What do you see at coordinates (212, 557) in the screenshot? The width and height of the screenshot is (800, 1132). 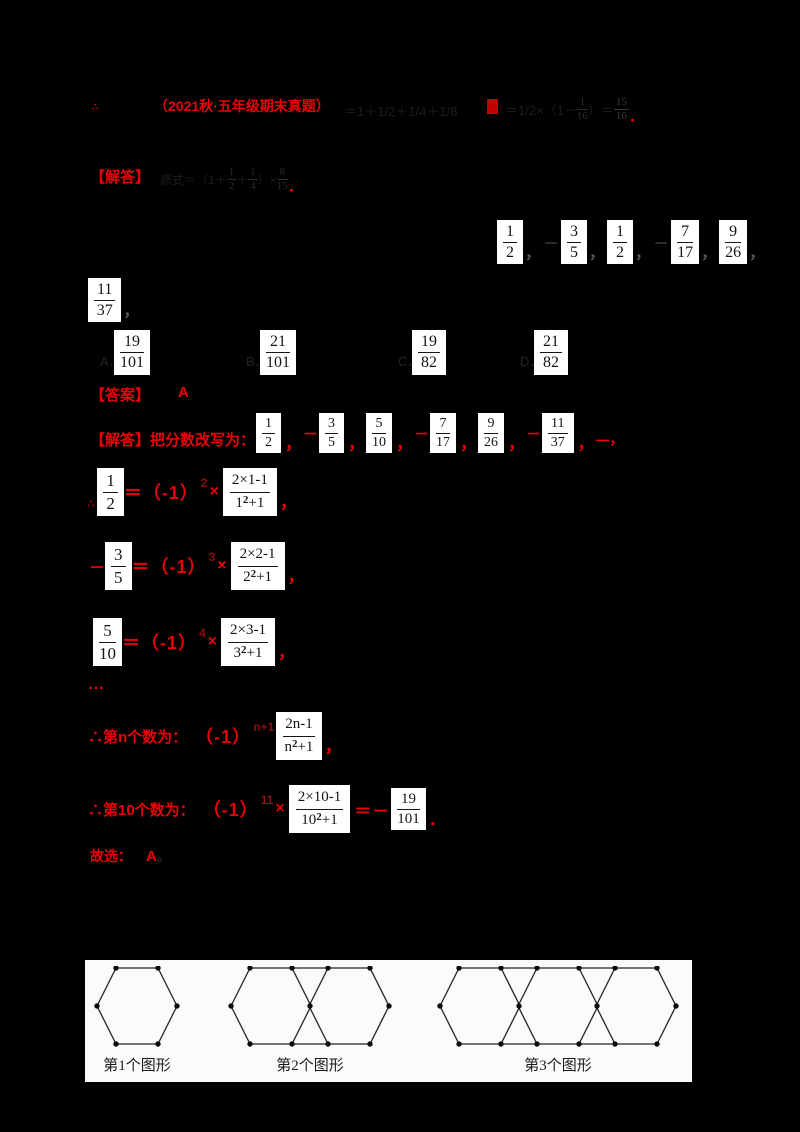 I see `exponent: 3` at bounding box center [212, 557].